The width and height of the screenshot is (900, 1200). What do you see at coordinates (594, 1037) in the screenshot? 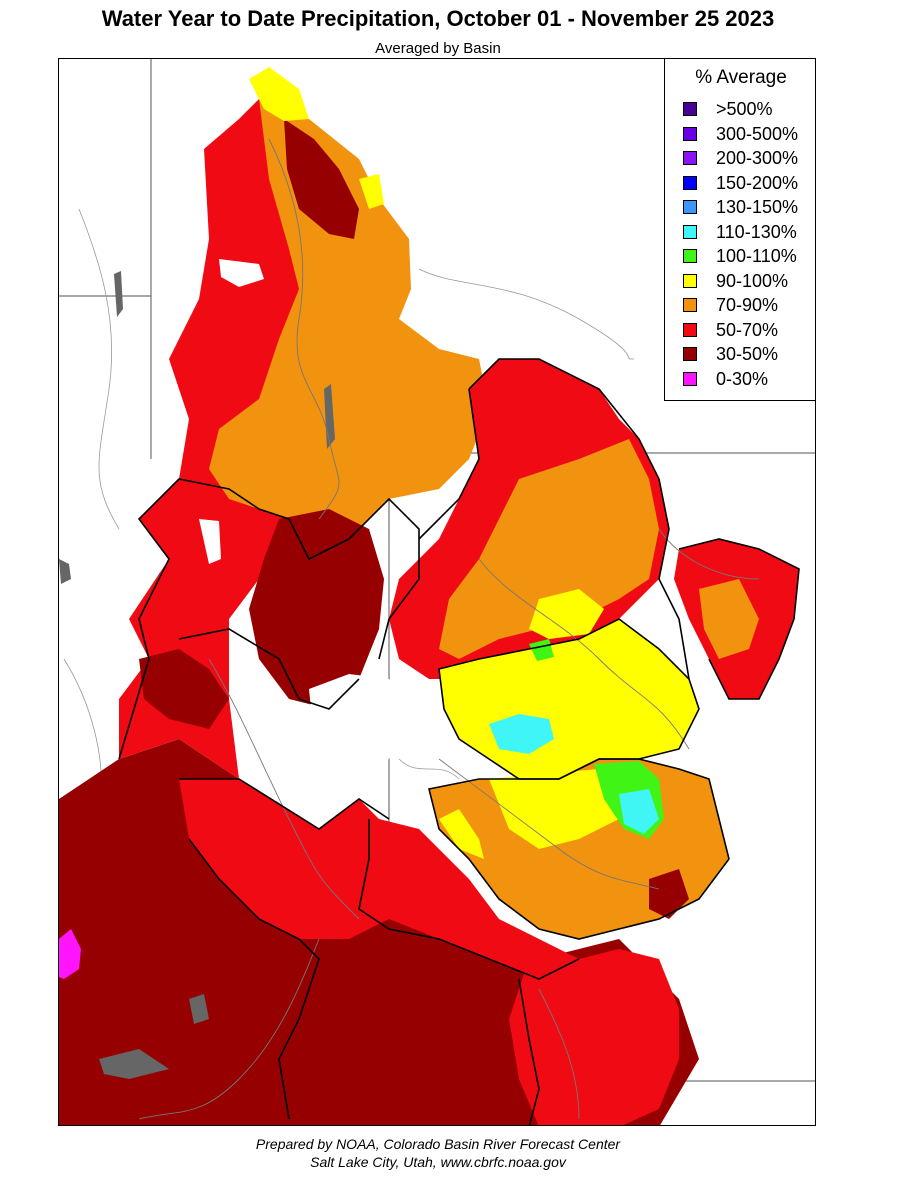
I see `region-southeast-red` at bounding box center [594, 1037].